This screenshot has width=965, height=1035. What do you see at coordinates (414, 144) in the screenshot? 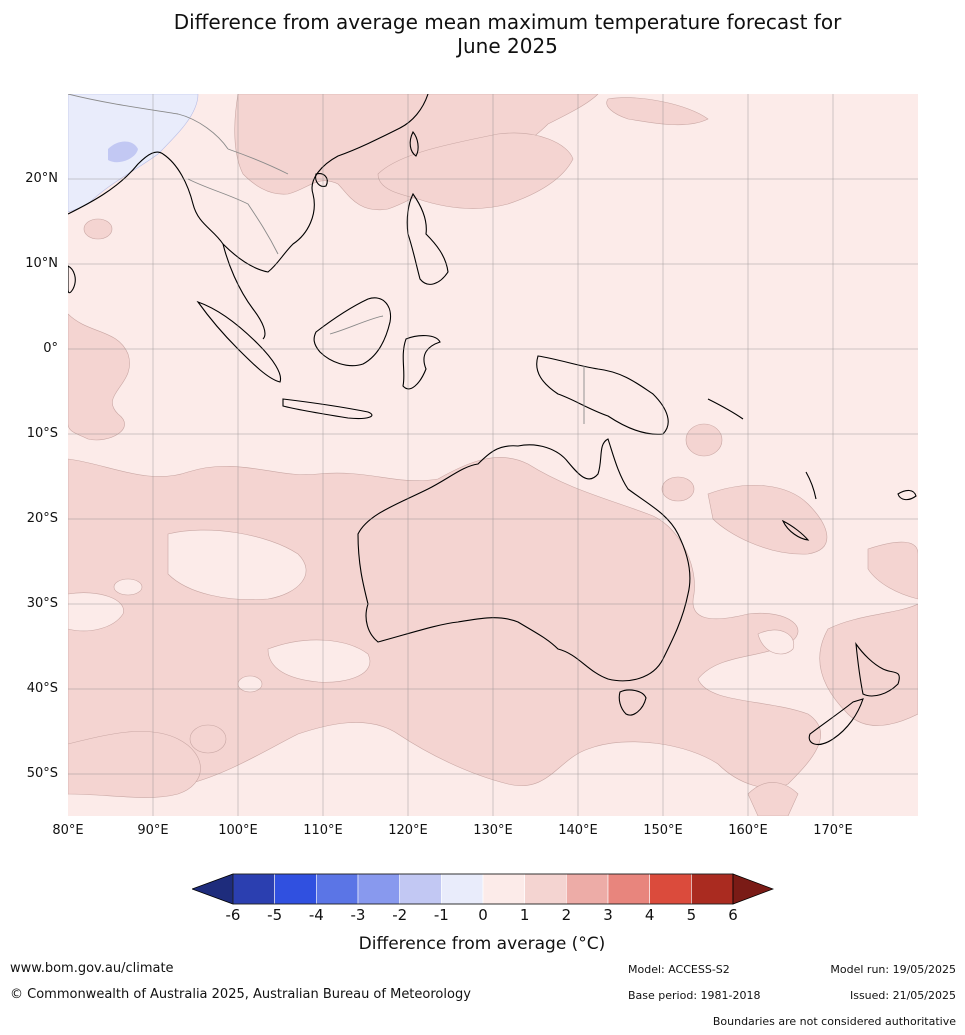
I see `coastline-taiwan` at bounding box center [414, 144].